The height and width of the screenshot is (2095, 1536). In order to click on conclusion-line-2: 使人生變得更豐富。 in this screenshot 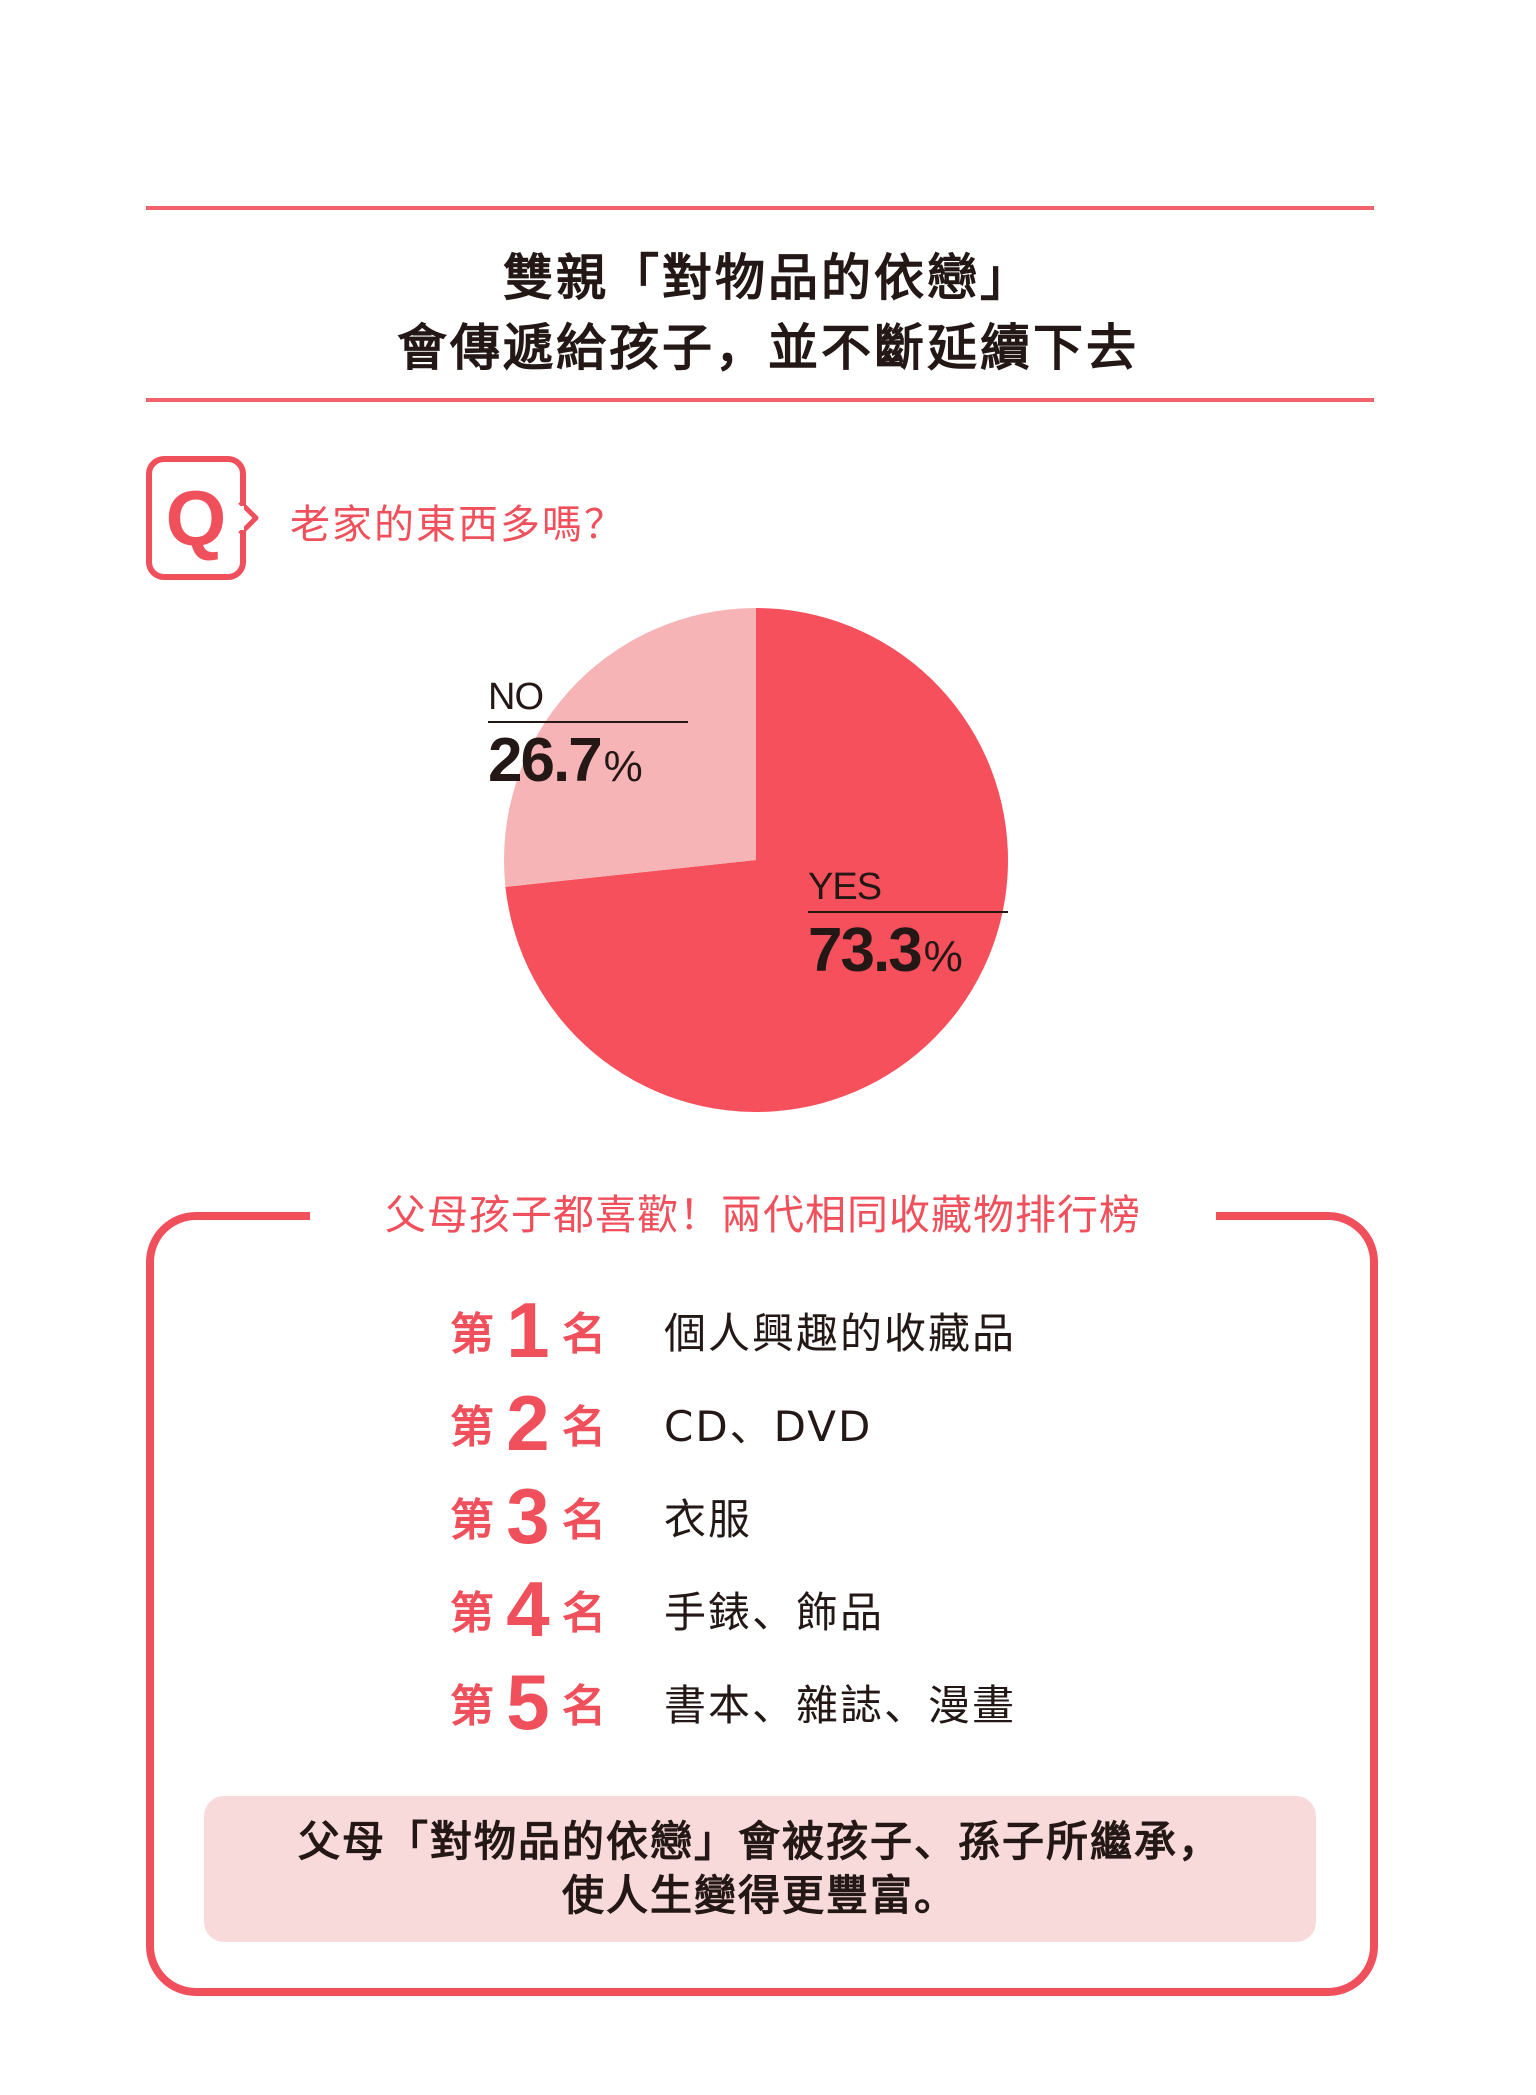, I will do `click(759, 1895)`.